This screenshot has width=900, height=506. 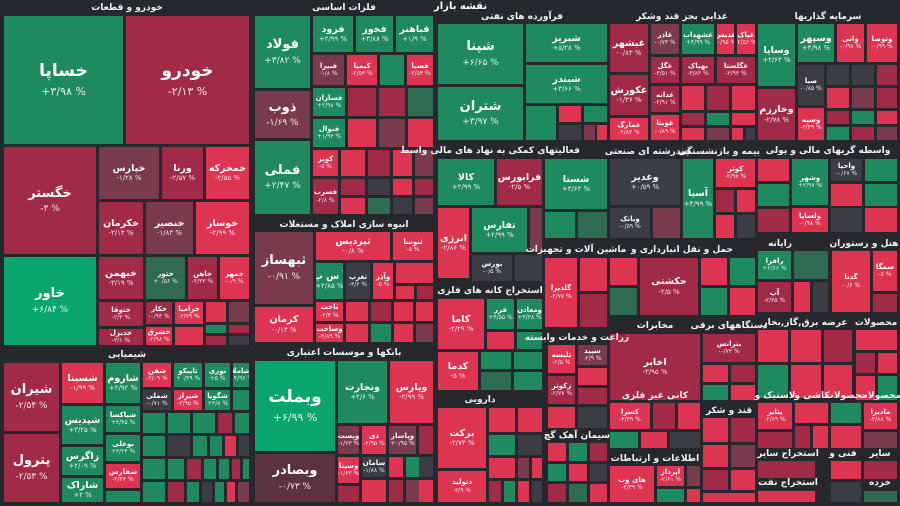 What do you see at coordinates (295, 406) in the screenshot?
I see `tile-وبملت: وبملت +۶/۹۹ %` at bounding box center [295, 406].